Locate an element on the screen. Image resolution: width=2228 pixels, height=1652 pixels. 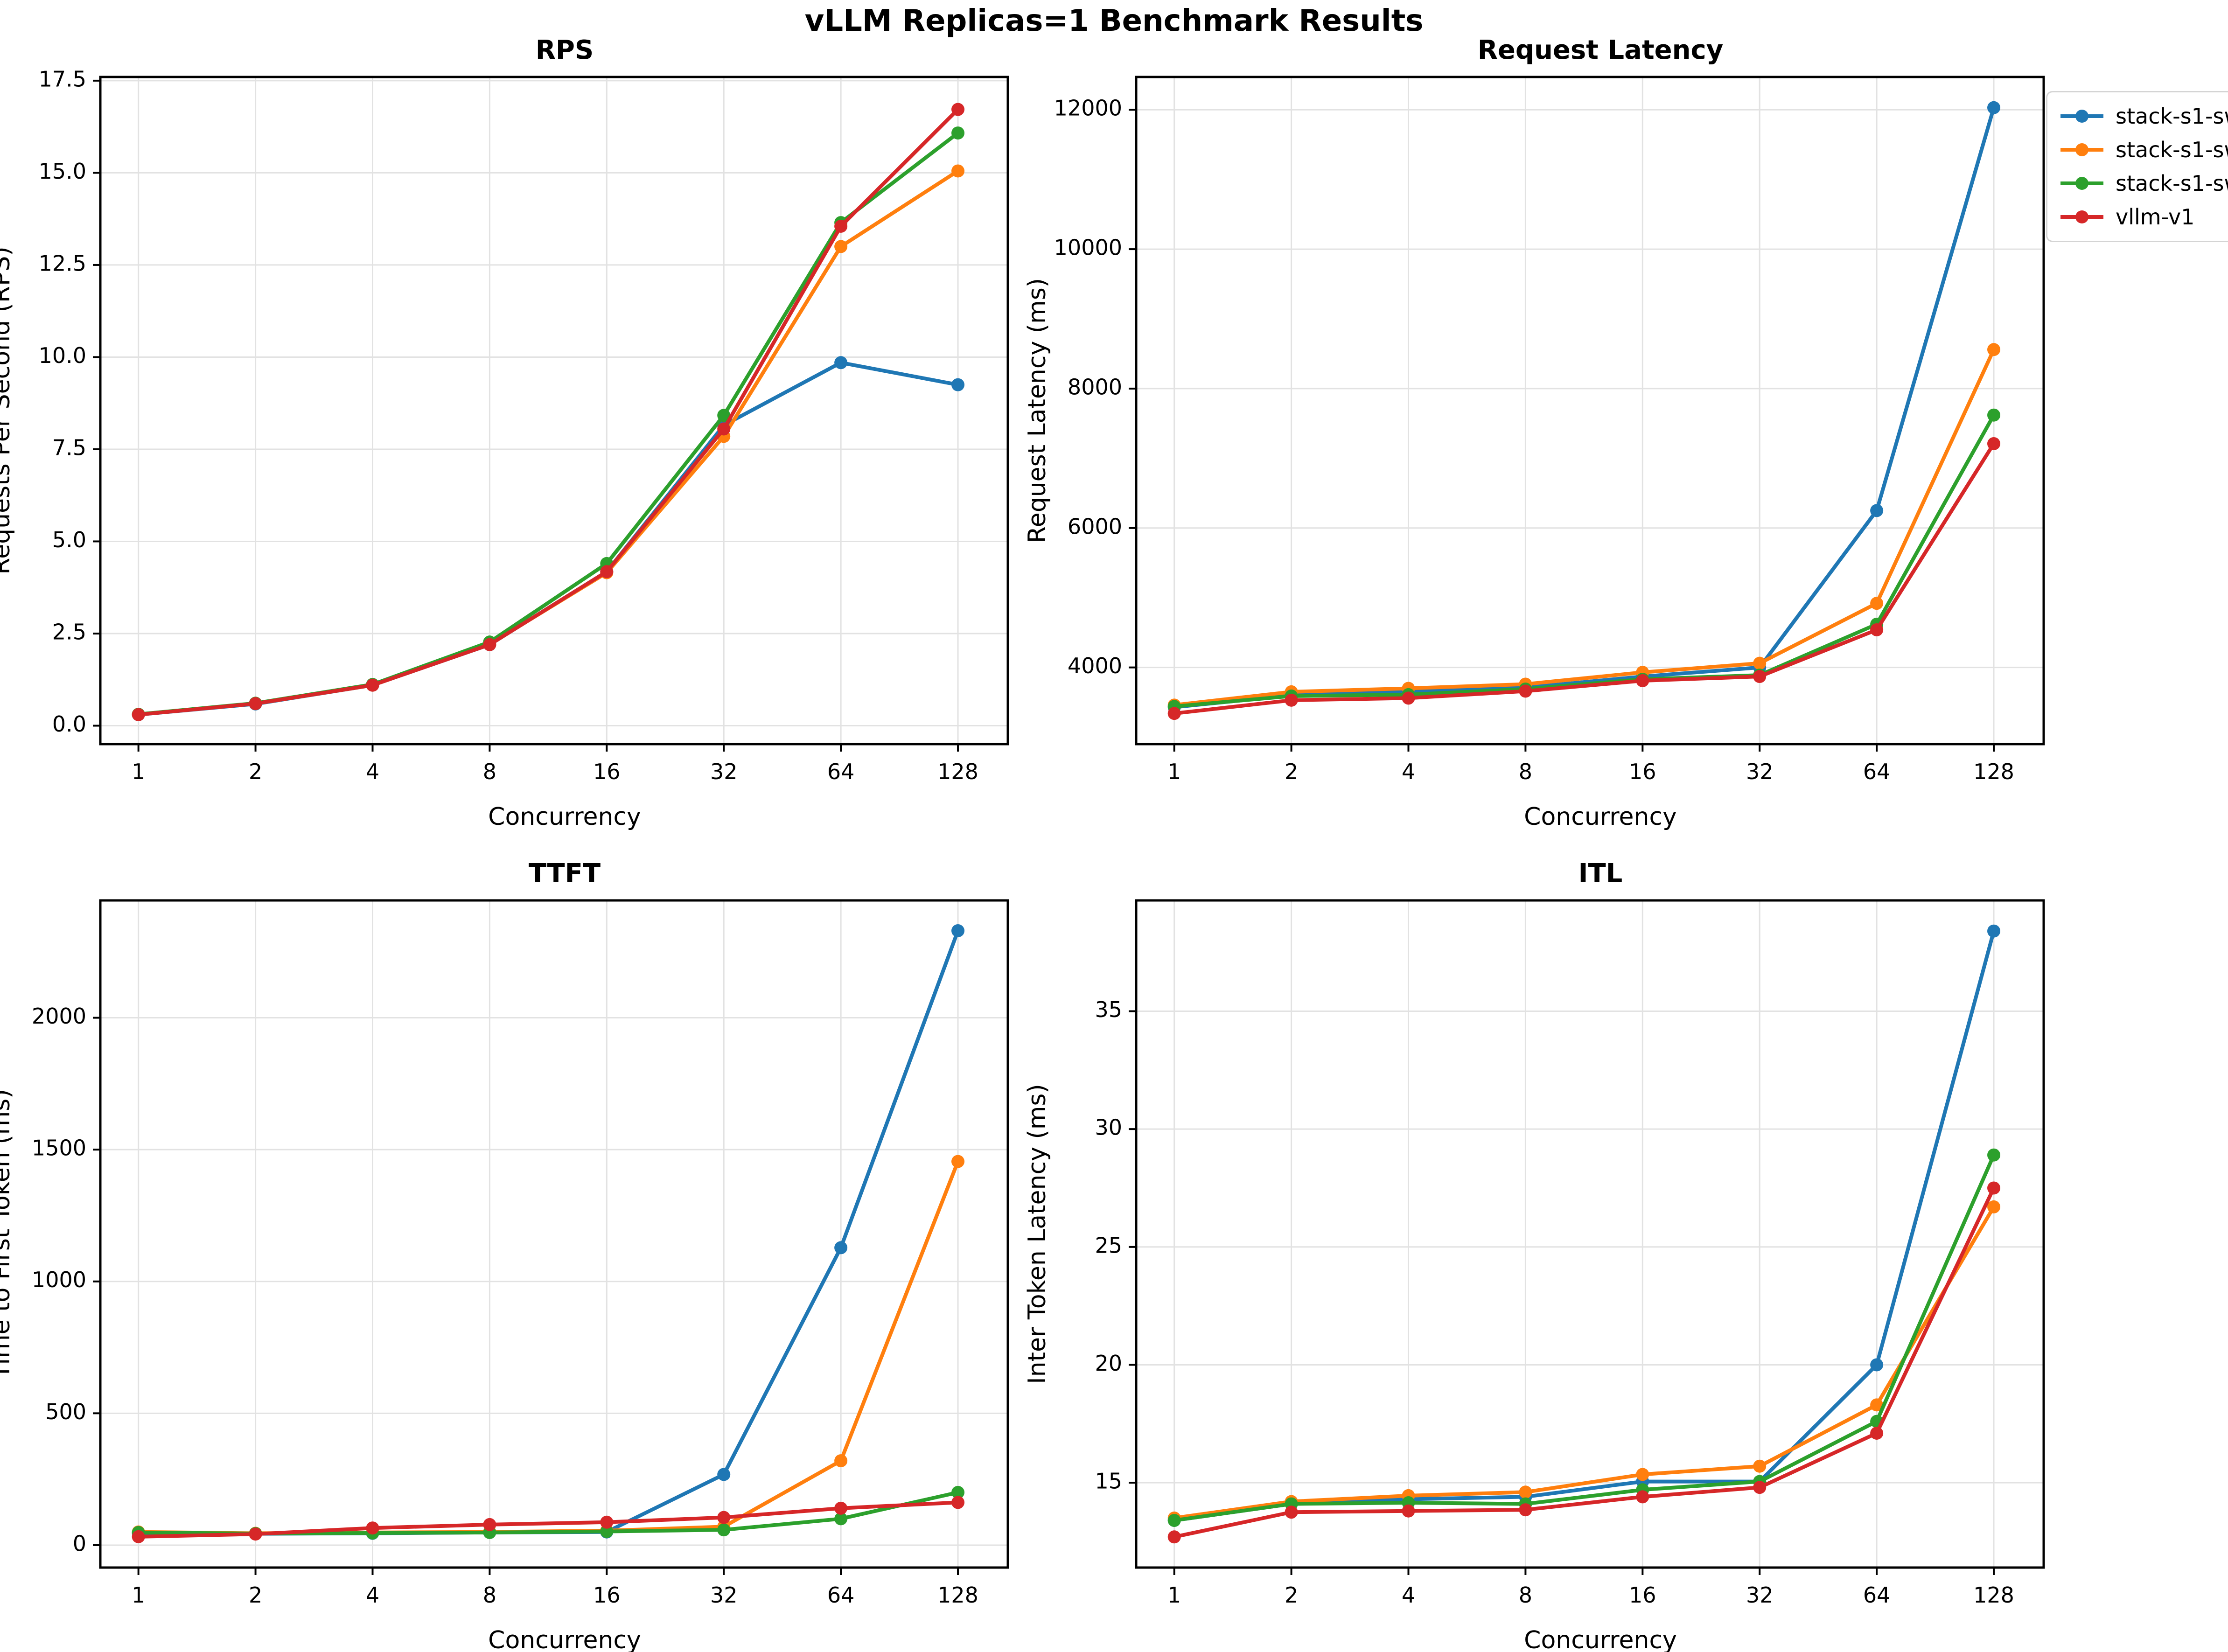
svg-text: 0 is located at coordinates (79, 1544).